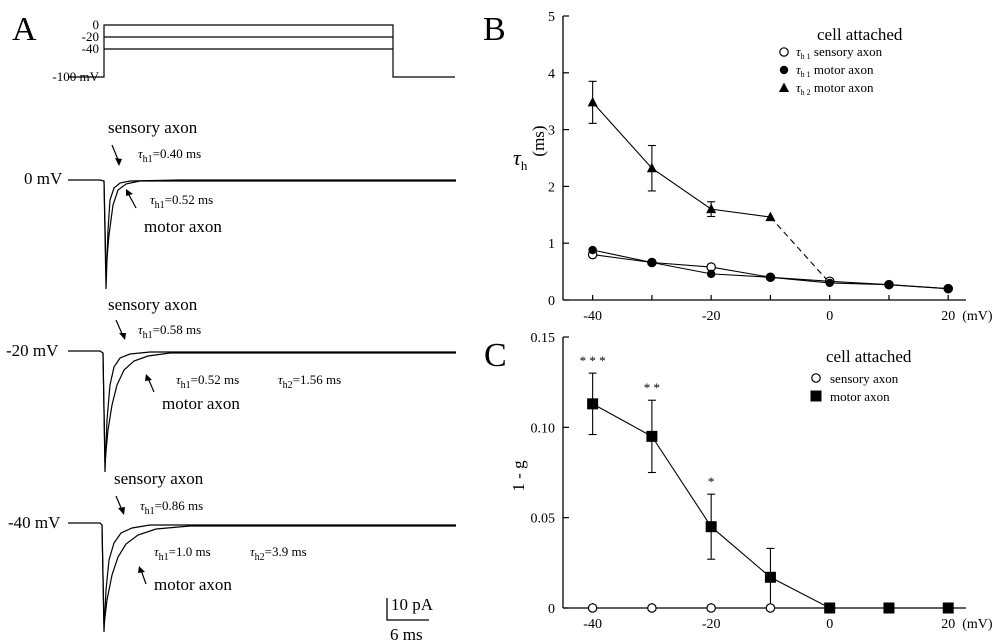  Describe the element at coordinates (835, 88) in the screenshot. I see `legend-label: τh 2 motor axon` at that location.